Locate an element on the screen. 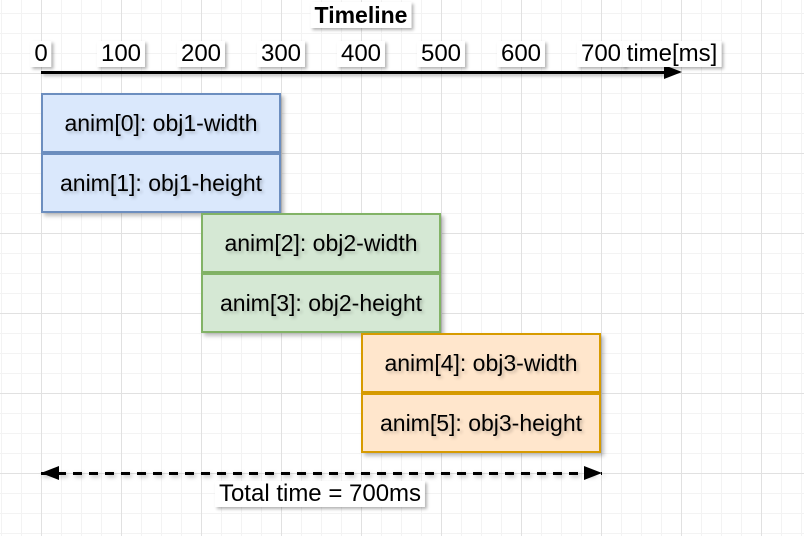  time-axis-tick-100: 100 is located at coordinates (121, 54).